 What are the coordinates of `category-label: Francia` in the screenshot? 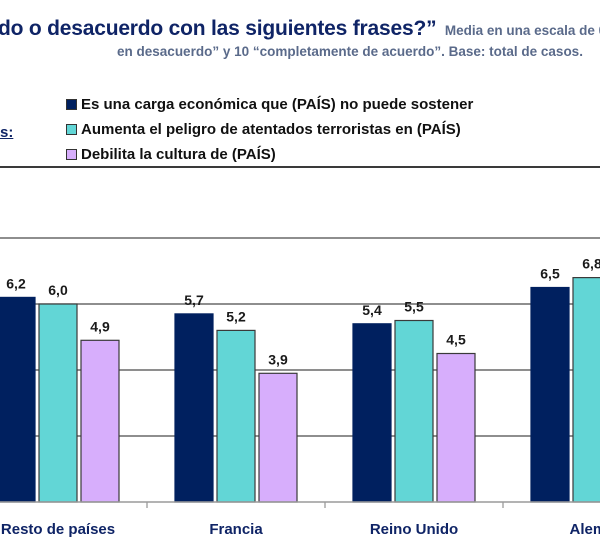 It's located at (236, 529).